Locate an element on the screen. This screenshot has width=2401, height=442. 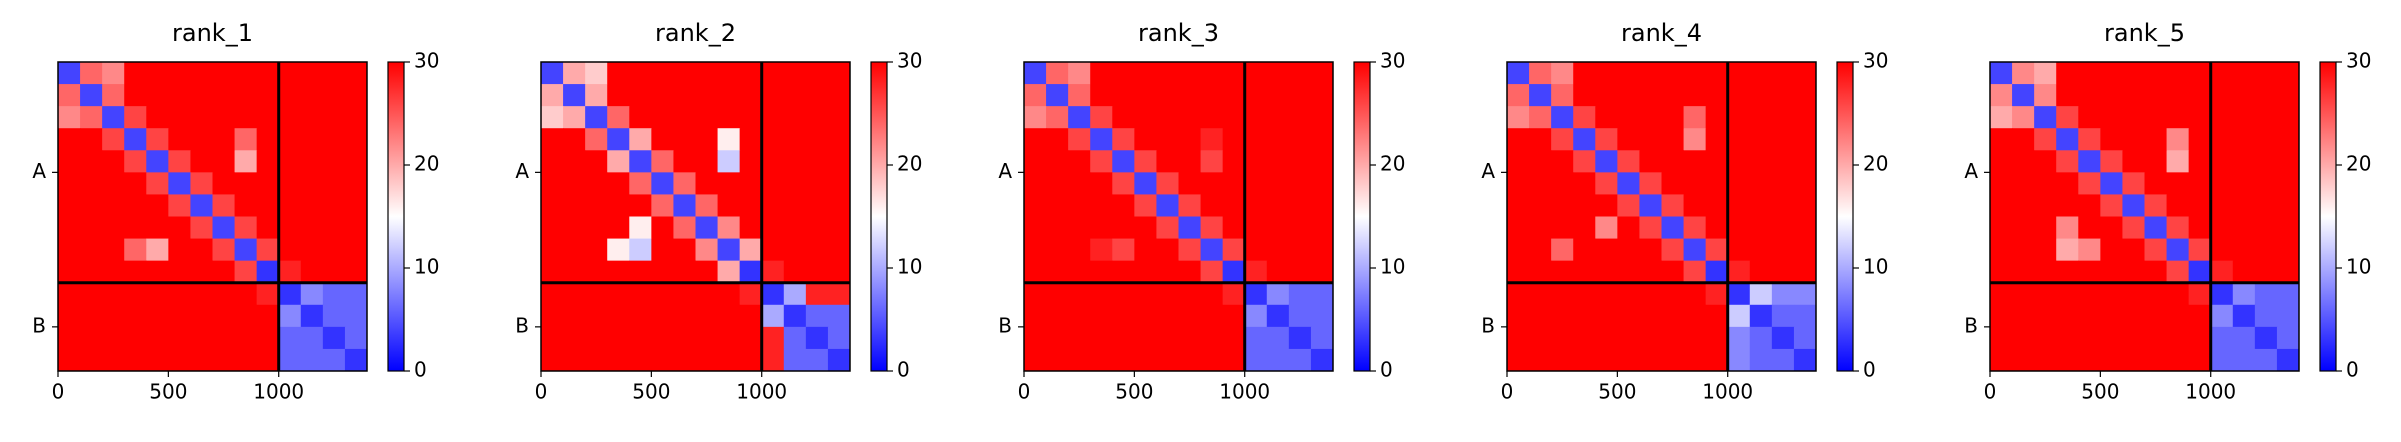
x-tick-label: 0 is located at coordinates (1024, 392).